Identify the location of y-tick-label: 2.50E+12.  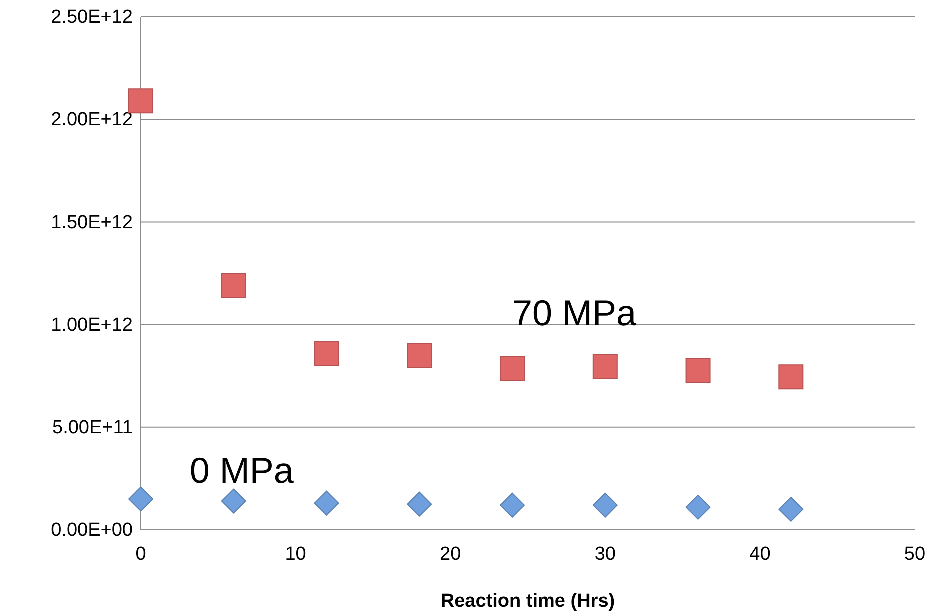
(92, 17).